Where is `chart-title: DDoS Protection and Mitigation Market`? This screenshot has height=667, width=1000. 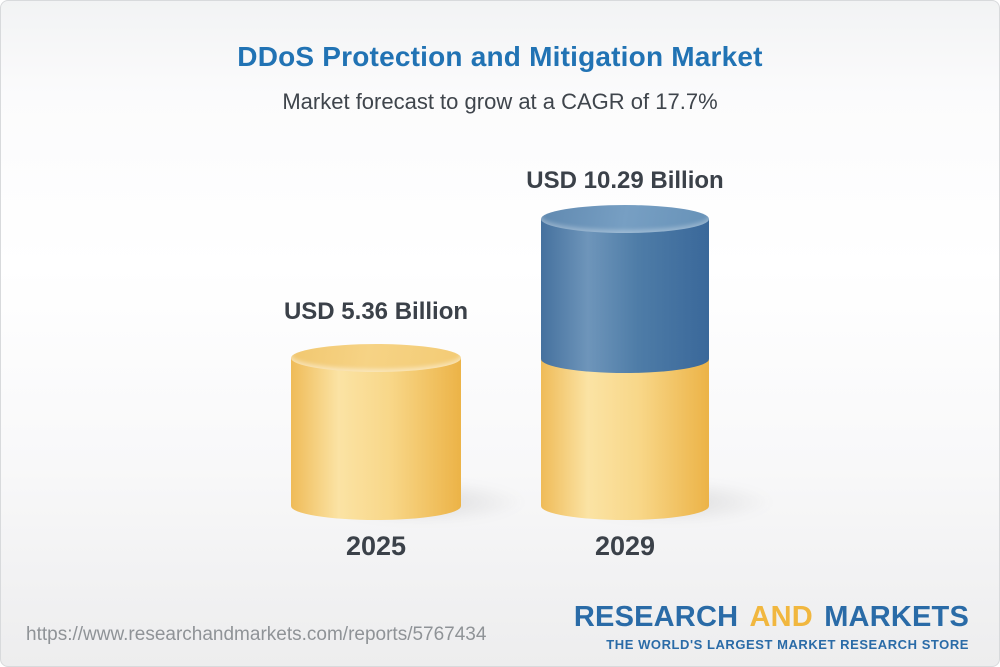
chart-title: DDoS Protection and Mitigation Market is located at coordinates (500, 56).